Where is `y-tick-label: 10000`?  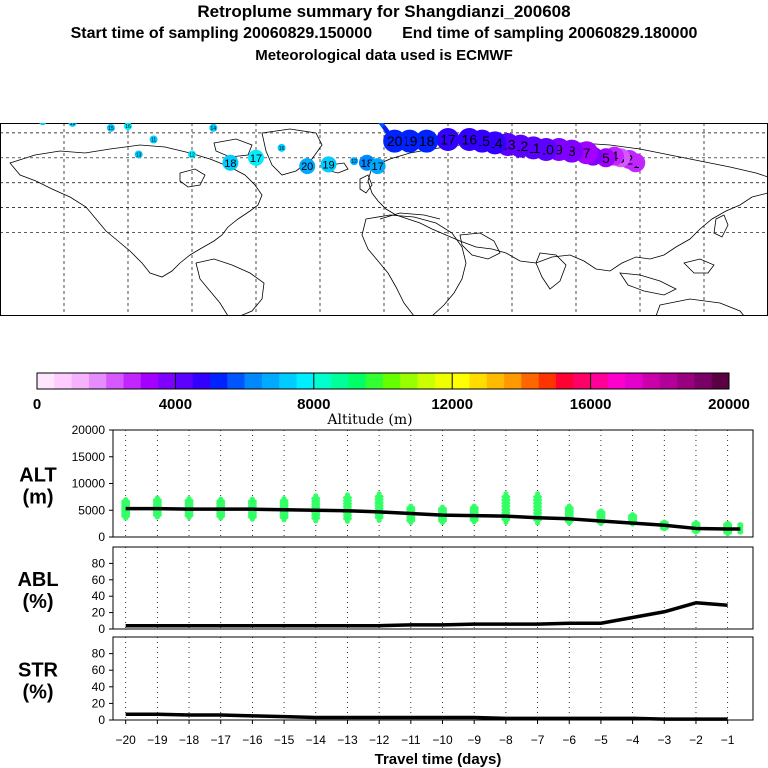
y-tick-label: 10000 is located at coordinates (89, 484).